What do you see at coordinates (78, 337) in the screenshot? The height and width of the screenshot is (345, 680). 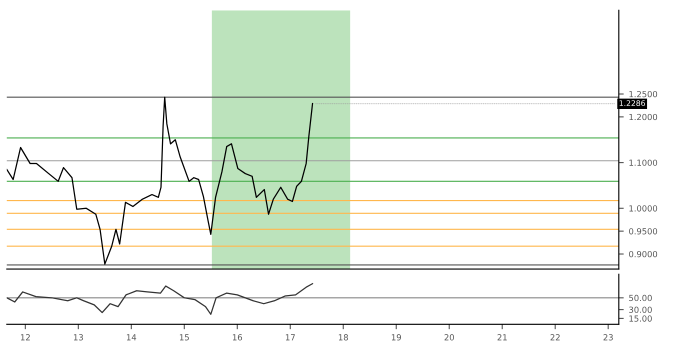 I see `x-tick-label: 13` at bounding box center [78, 337].